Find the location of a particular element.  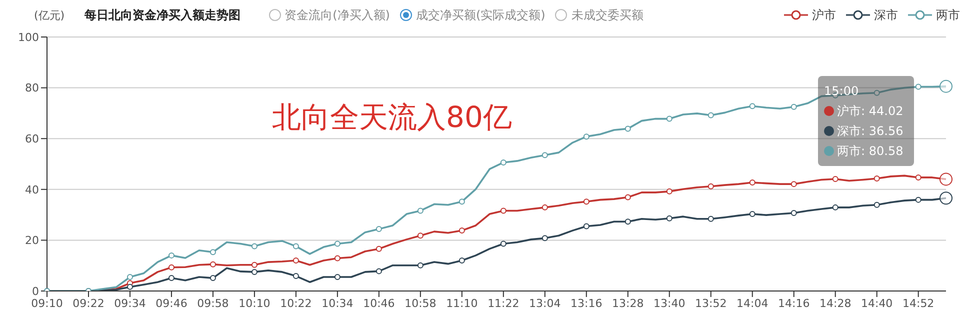

x-tick-label: 14:40 is located at coordinates (876, 303).